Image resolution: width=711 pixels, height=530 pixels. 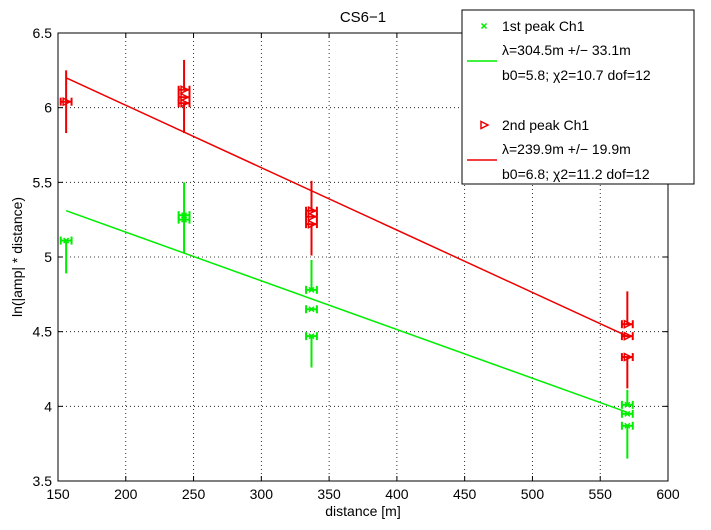 What do you see at coordinates (545, 125) in the screenshot?
I see `legend-entry-name: 2nd peak Ch1` at bounding box center [545, 125].